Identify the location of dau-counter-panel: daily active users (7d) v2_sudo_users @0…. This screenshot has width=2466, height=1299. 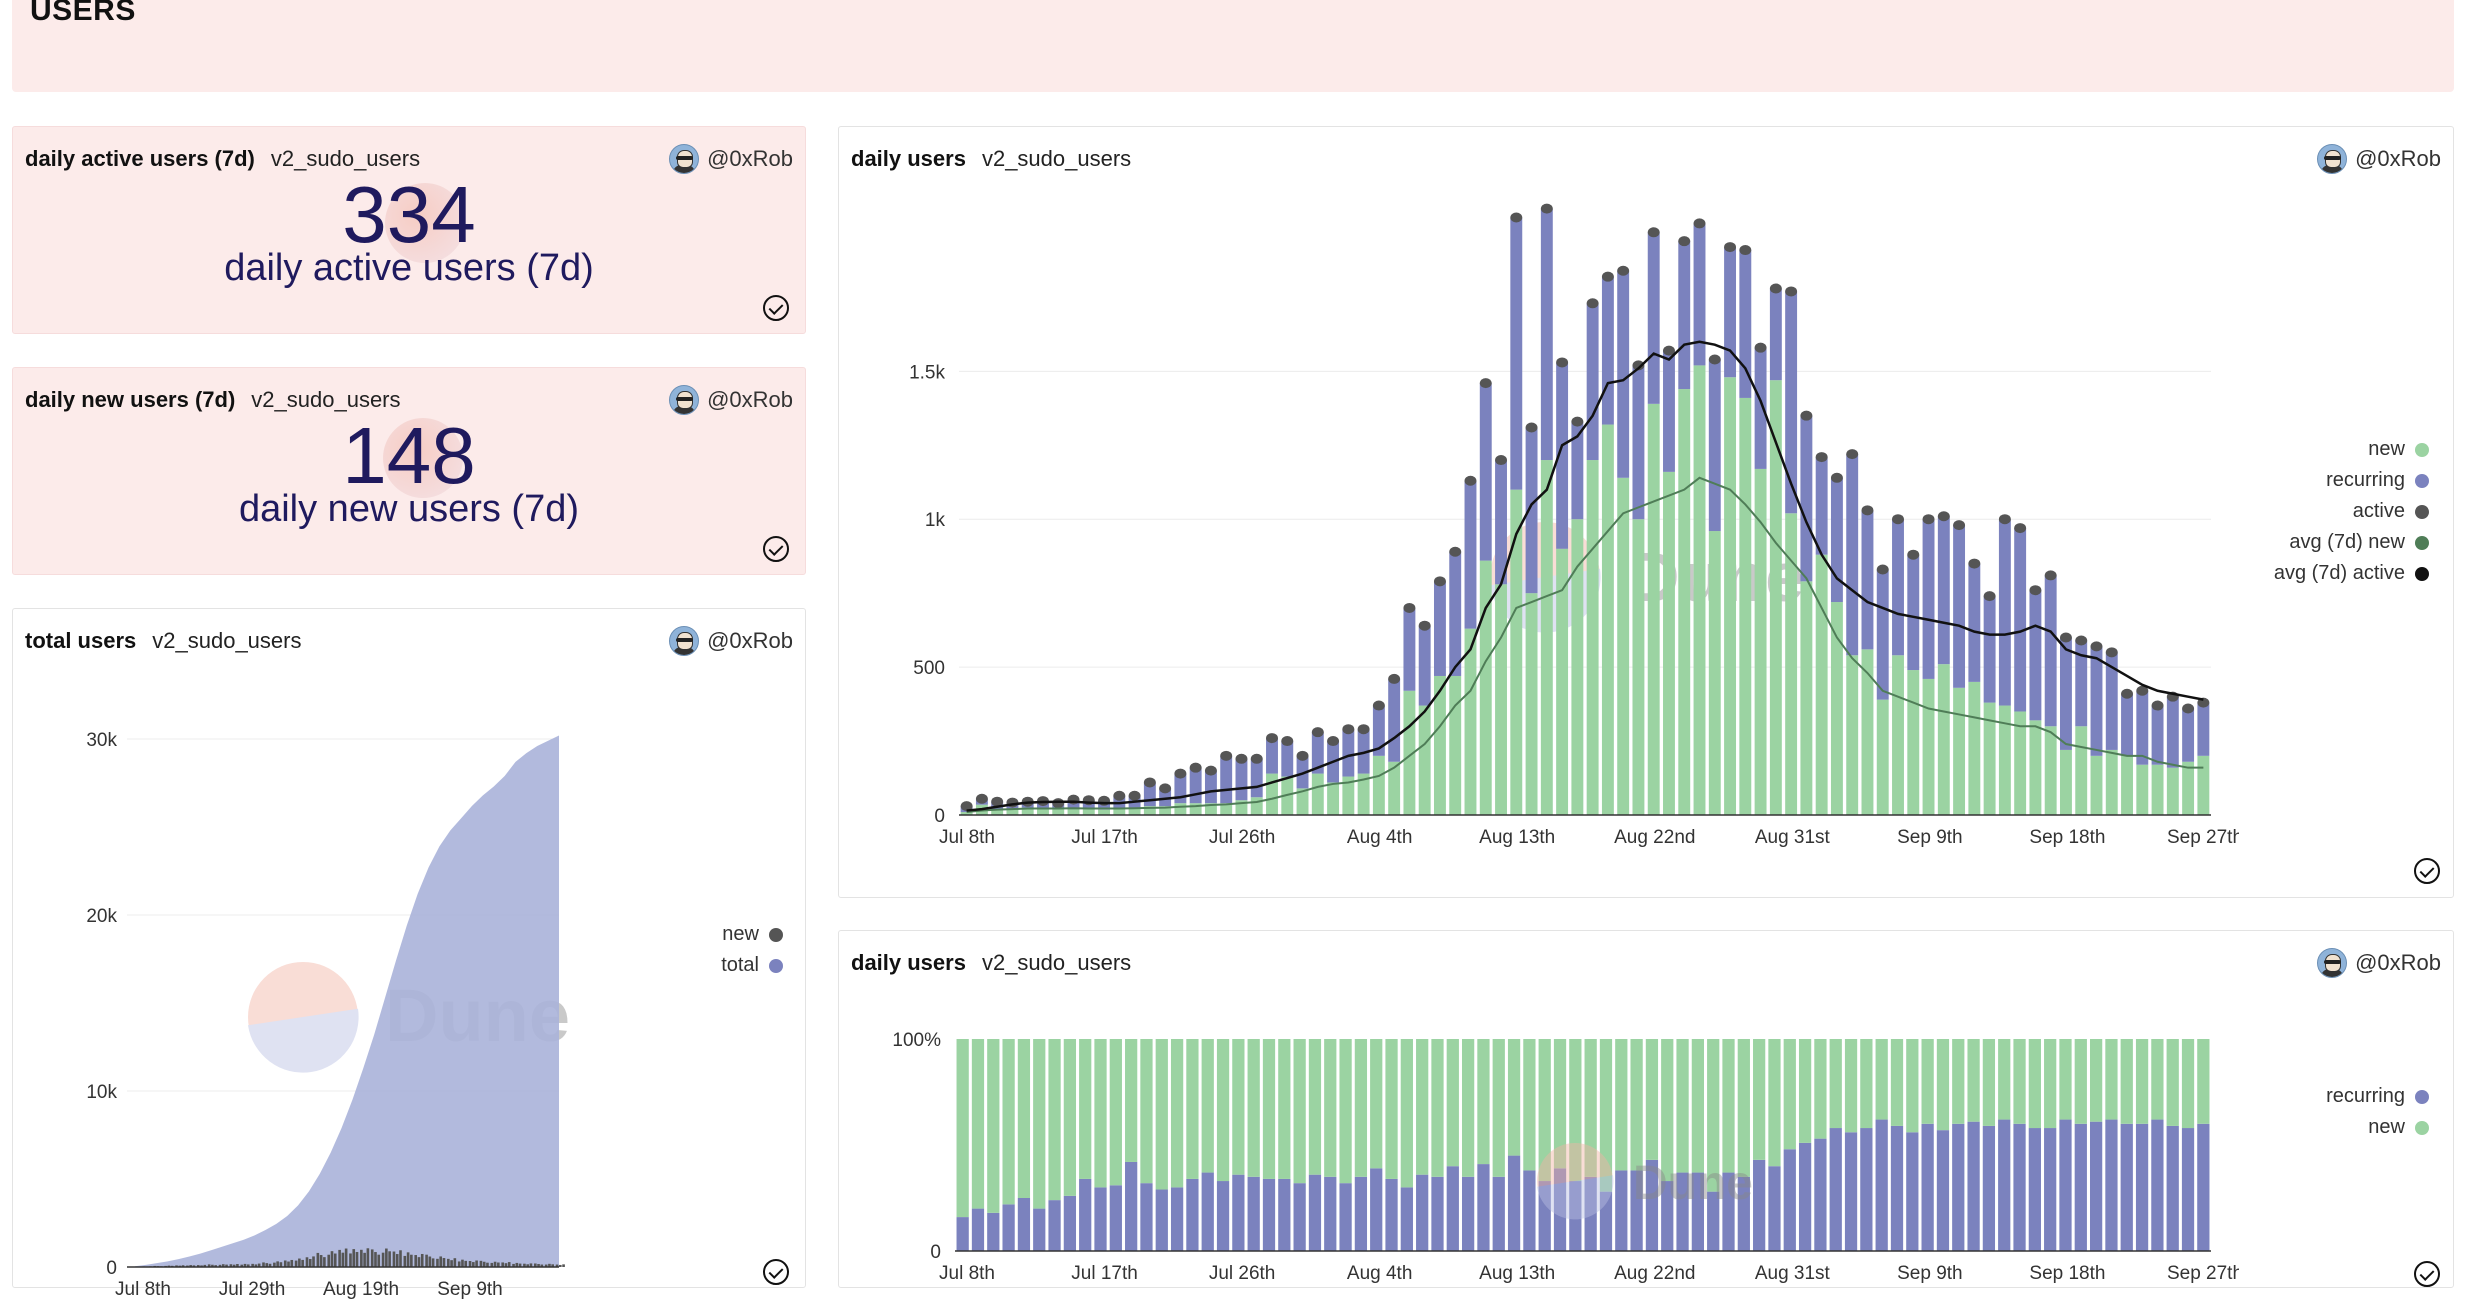
(409, 230).